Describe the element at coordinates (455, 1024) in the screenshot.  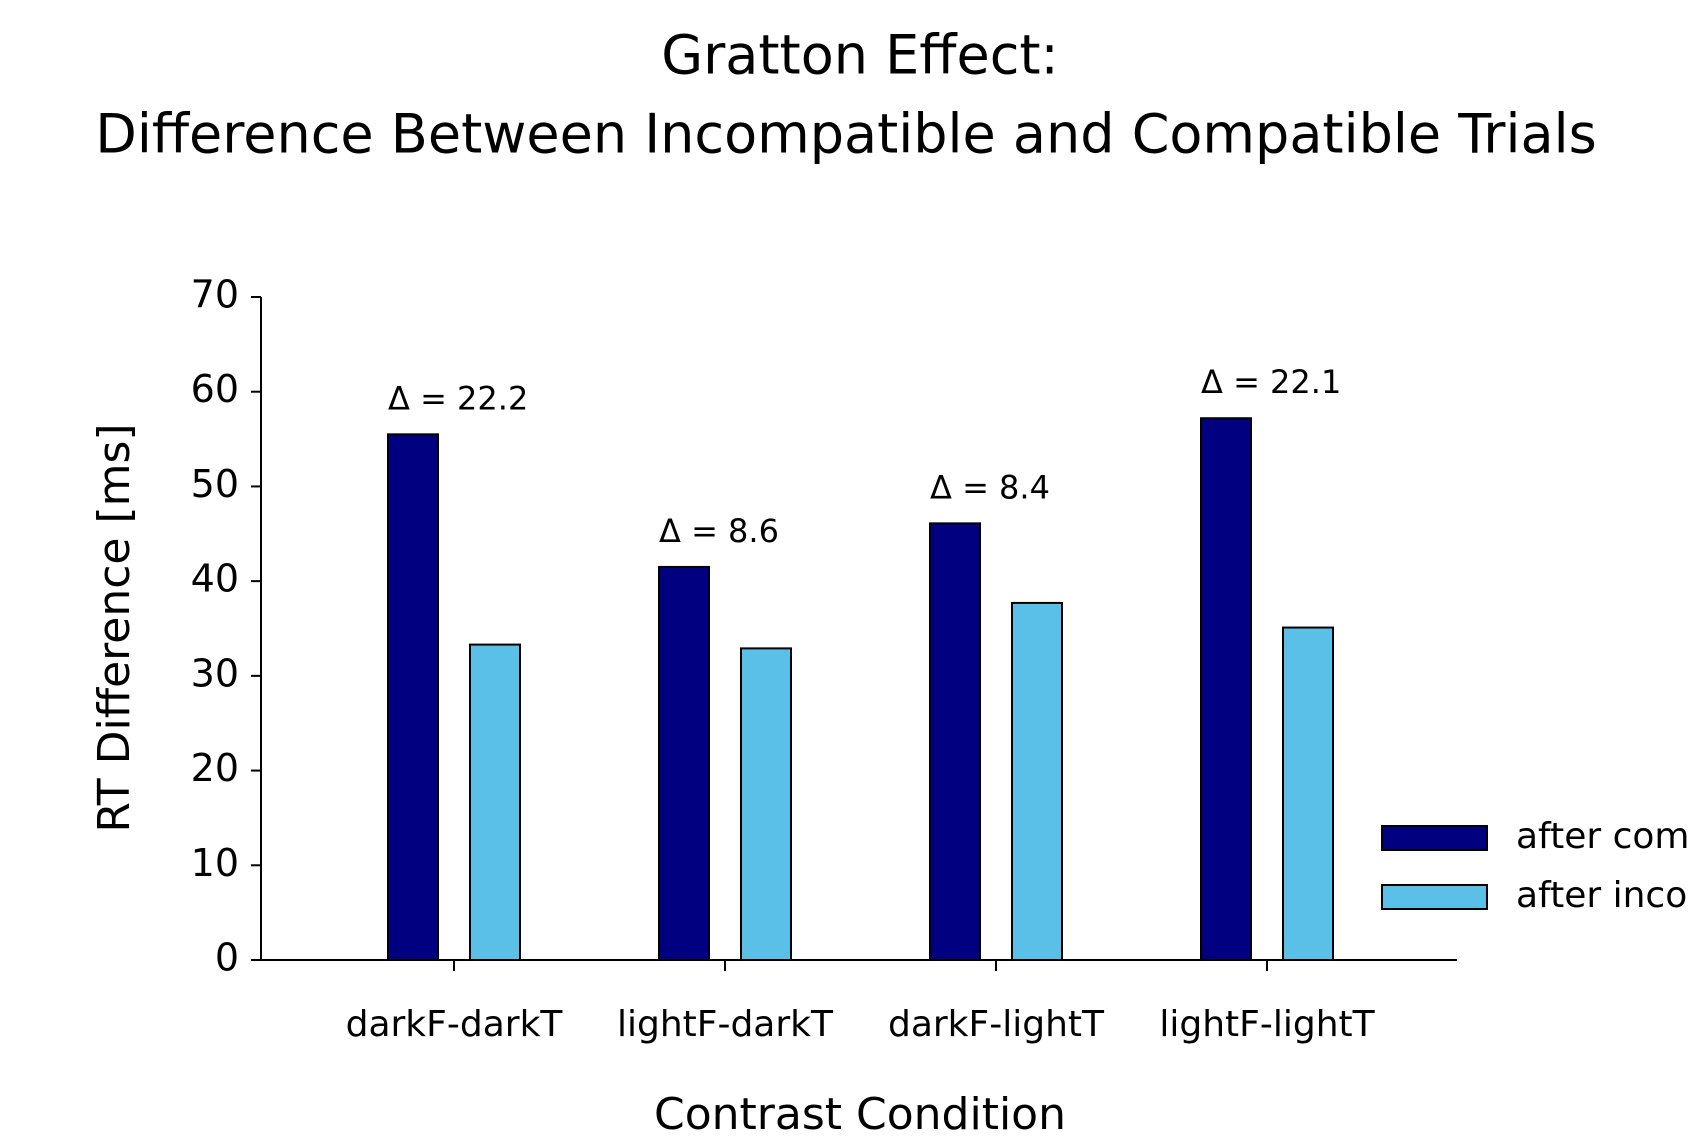
I see `x-tick-label: darkF-darkT` at that location.